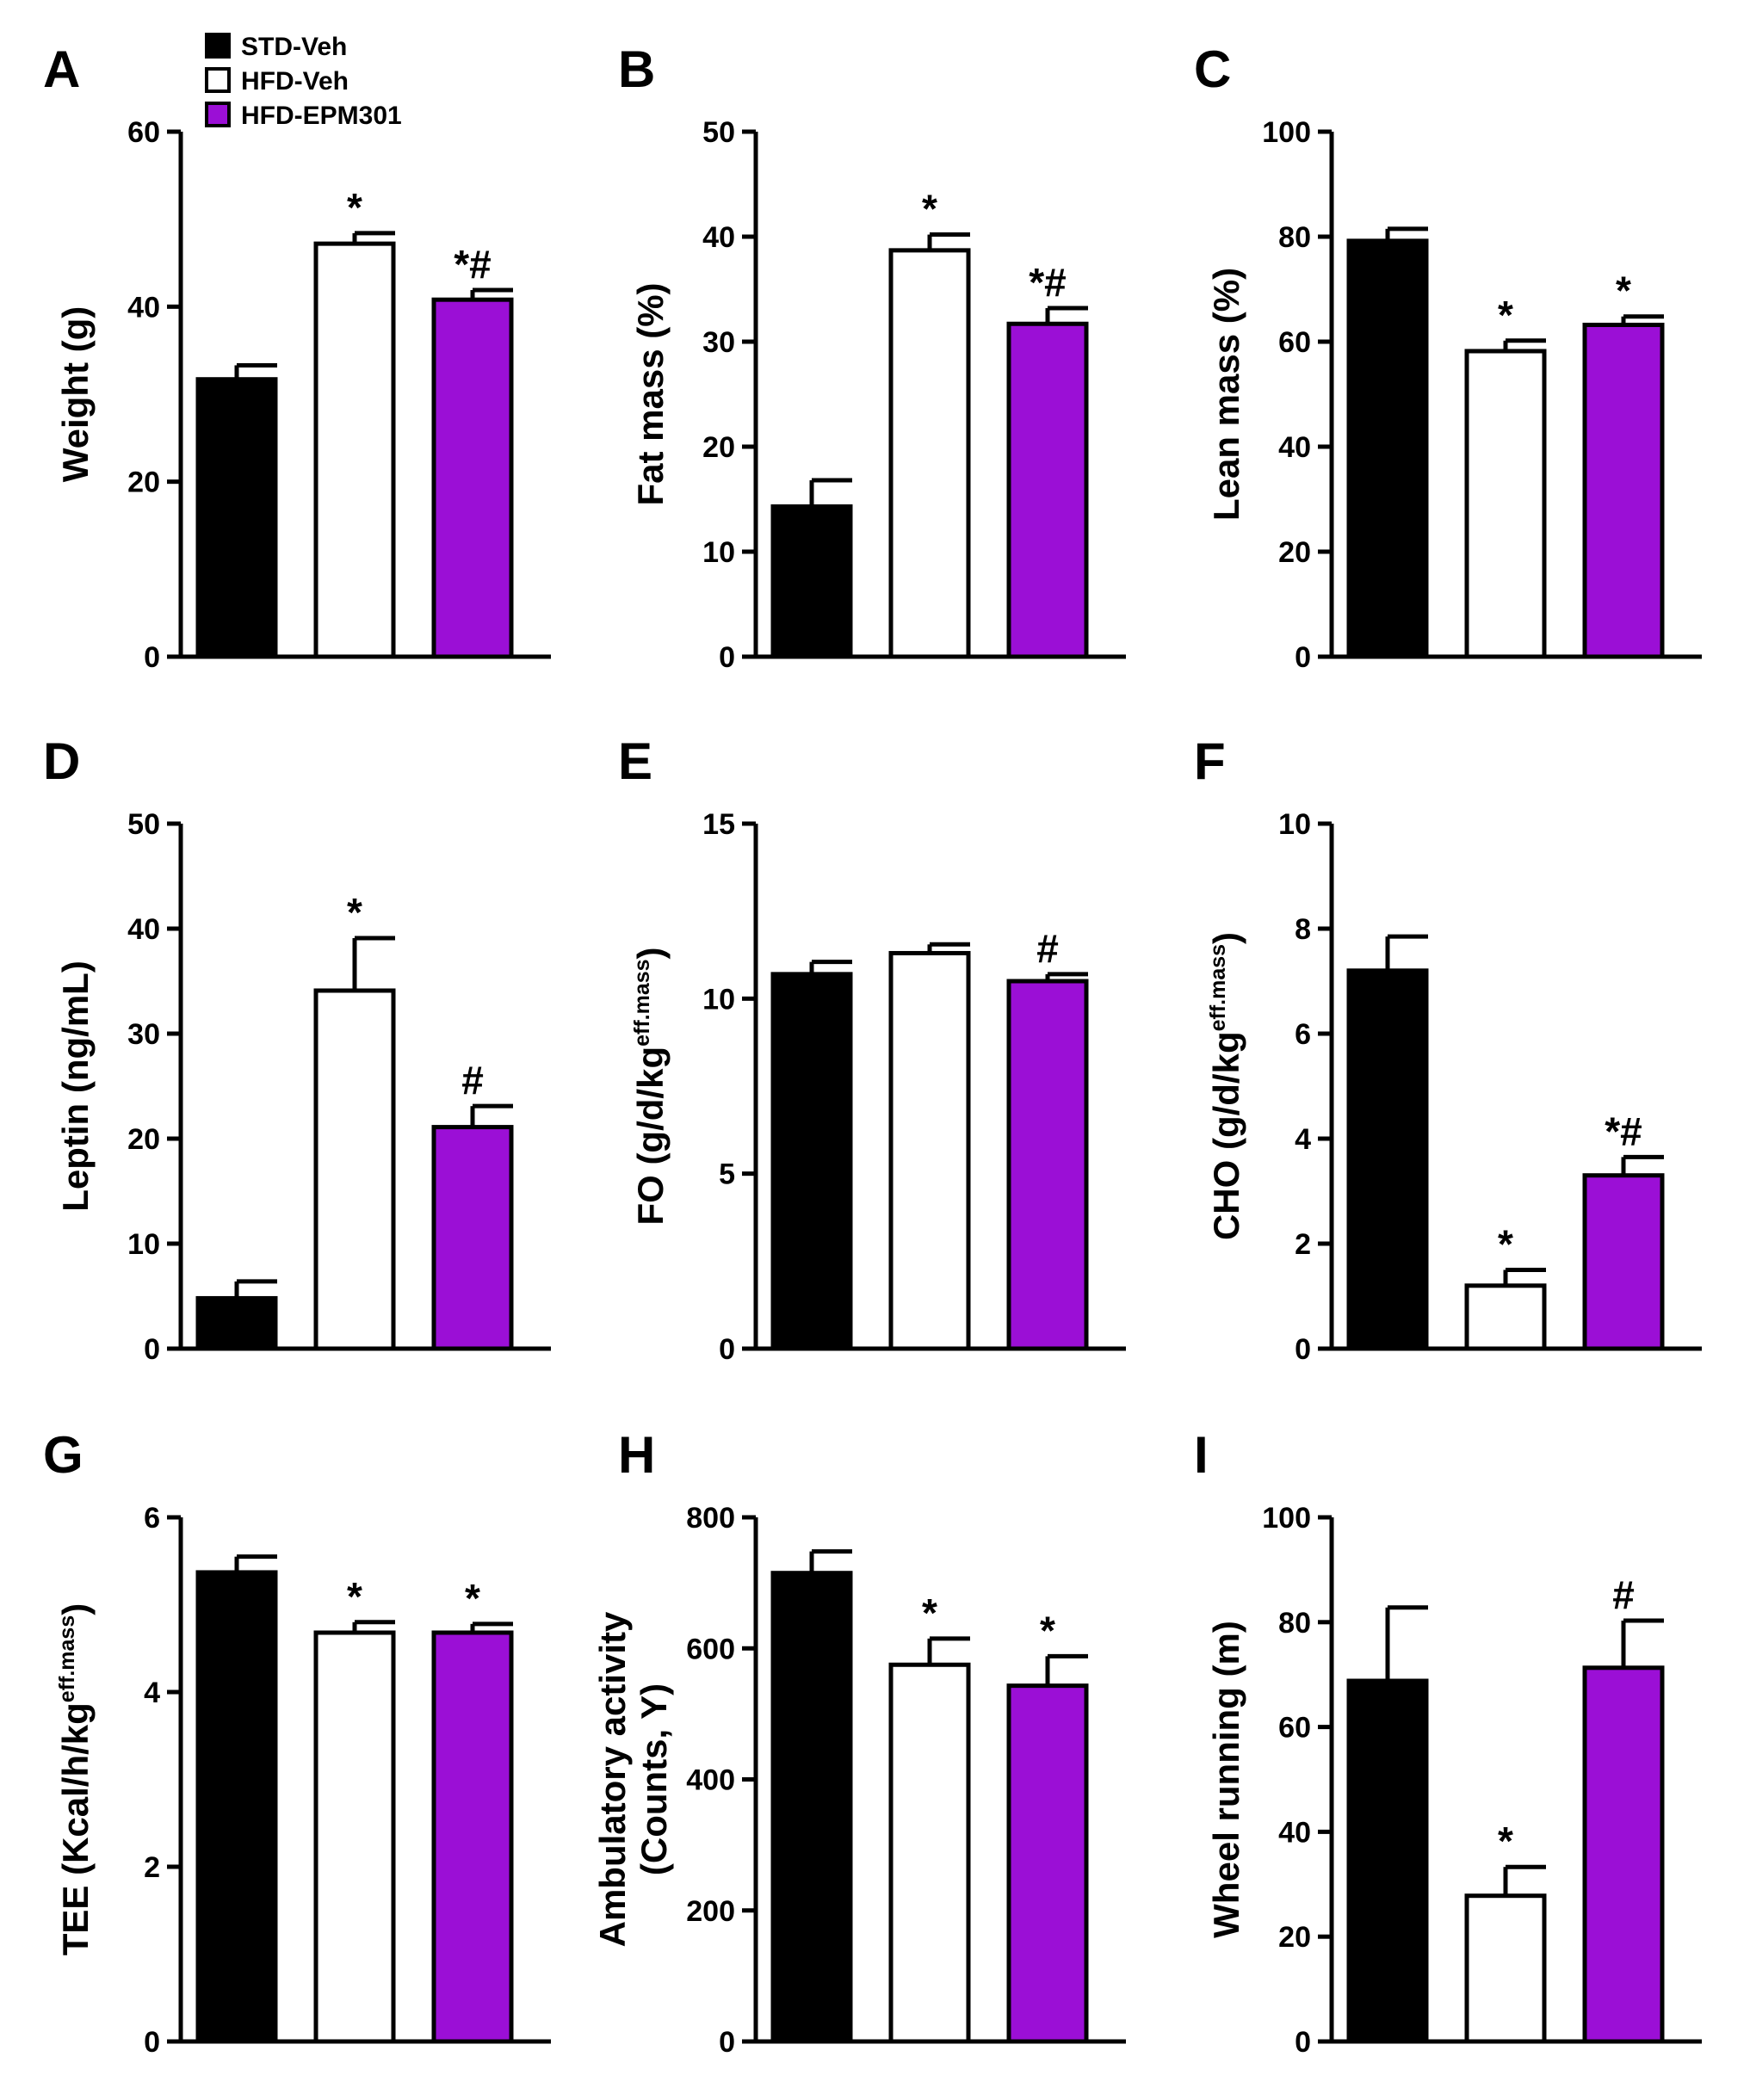  I want to click on y-tick-label-i-80: 80, so click(1294, 1623).